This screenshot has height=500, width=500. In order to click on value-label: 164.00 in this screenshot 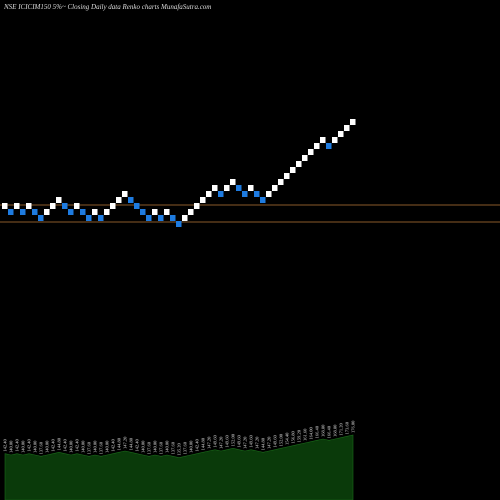, I will do `click(311, 433)`.